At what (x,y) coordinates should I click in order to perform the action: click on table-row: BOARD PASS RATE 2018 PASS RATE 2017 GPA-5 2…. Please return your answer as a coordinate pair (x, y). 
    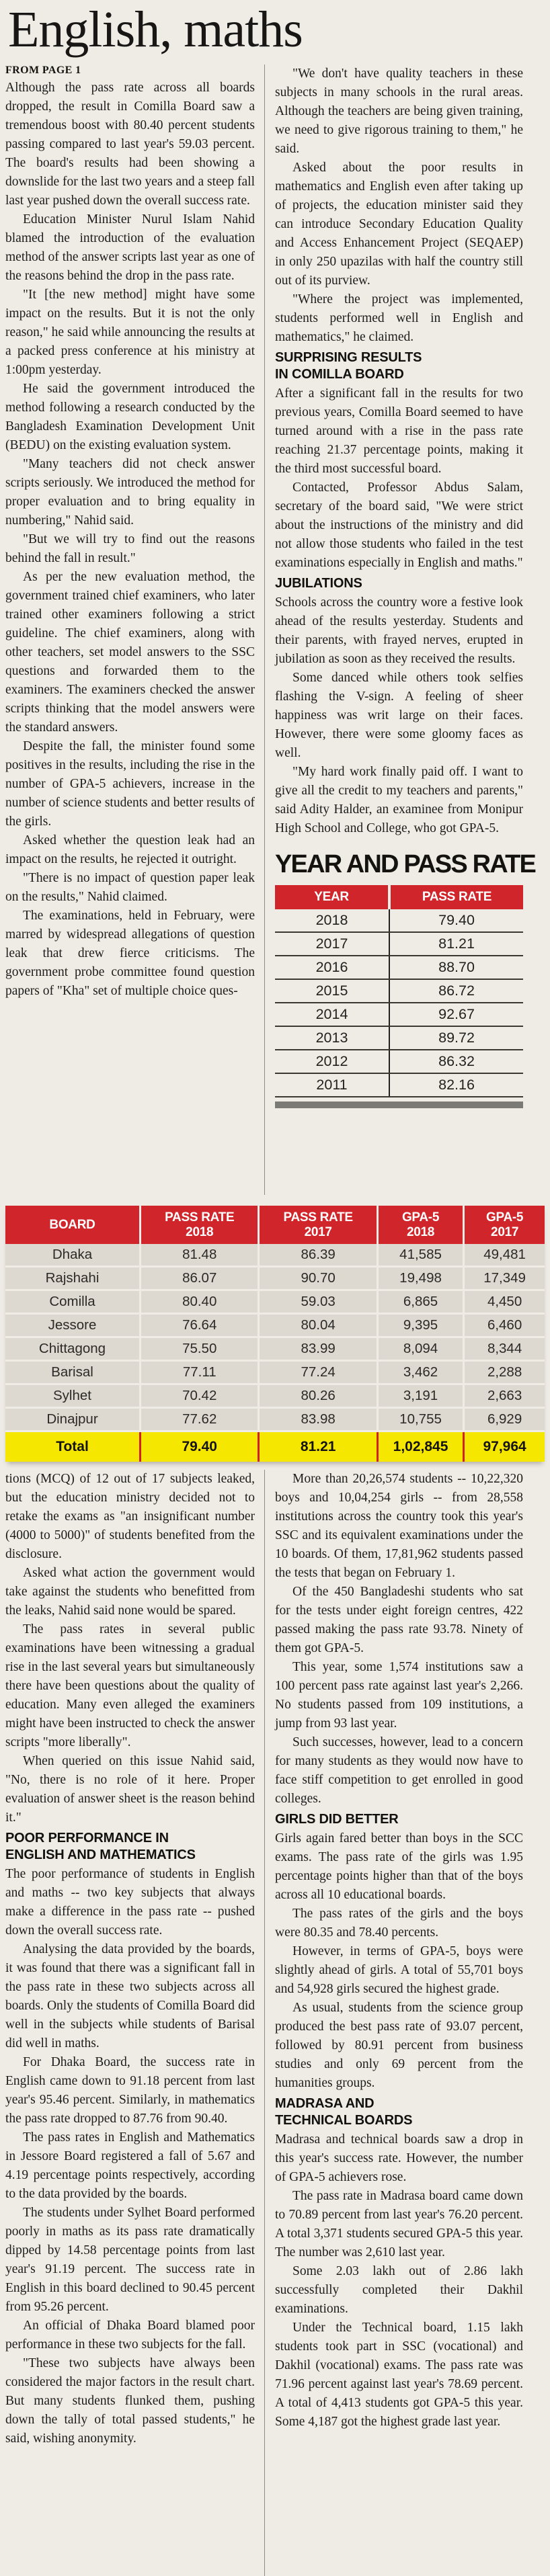
    Looking at the image, I should click on (275, 1224).